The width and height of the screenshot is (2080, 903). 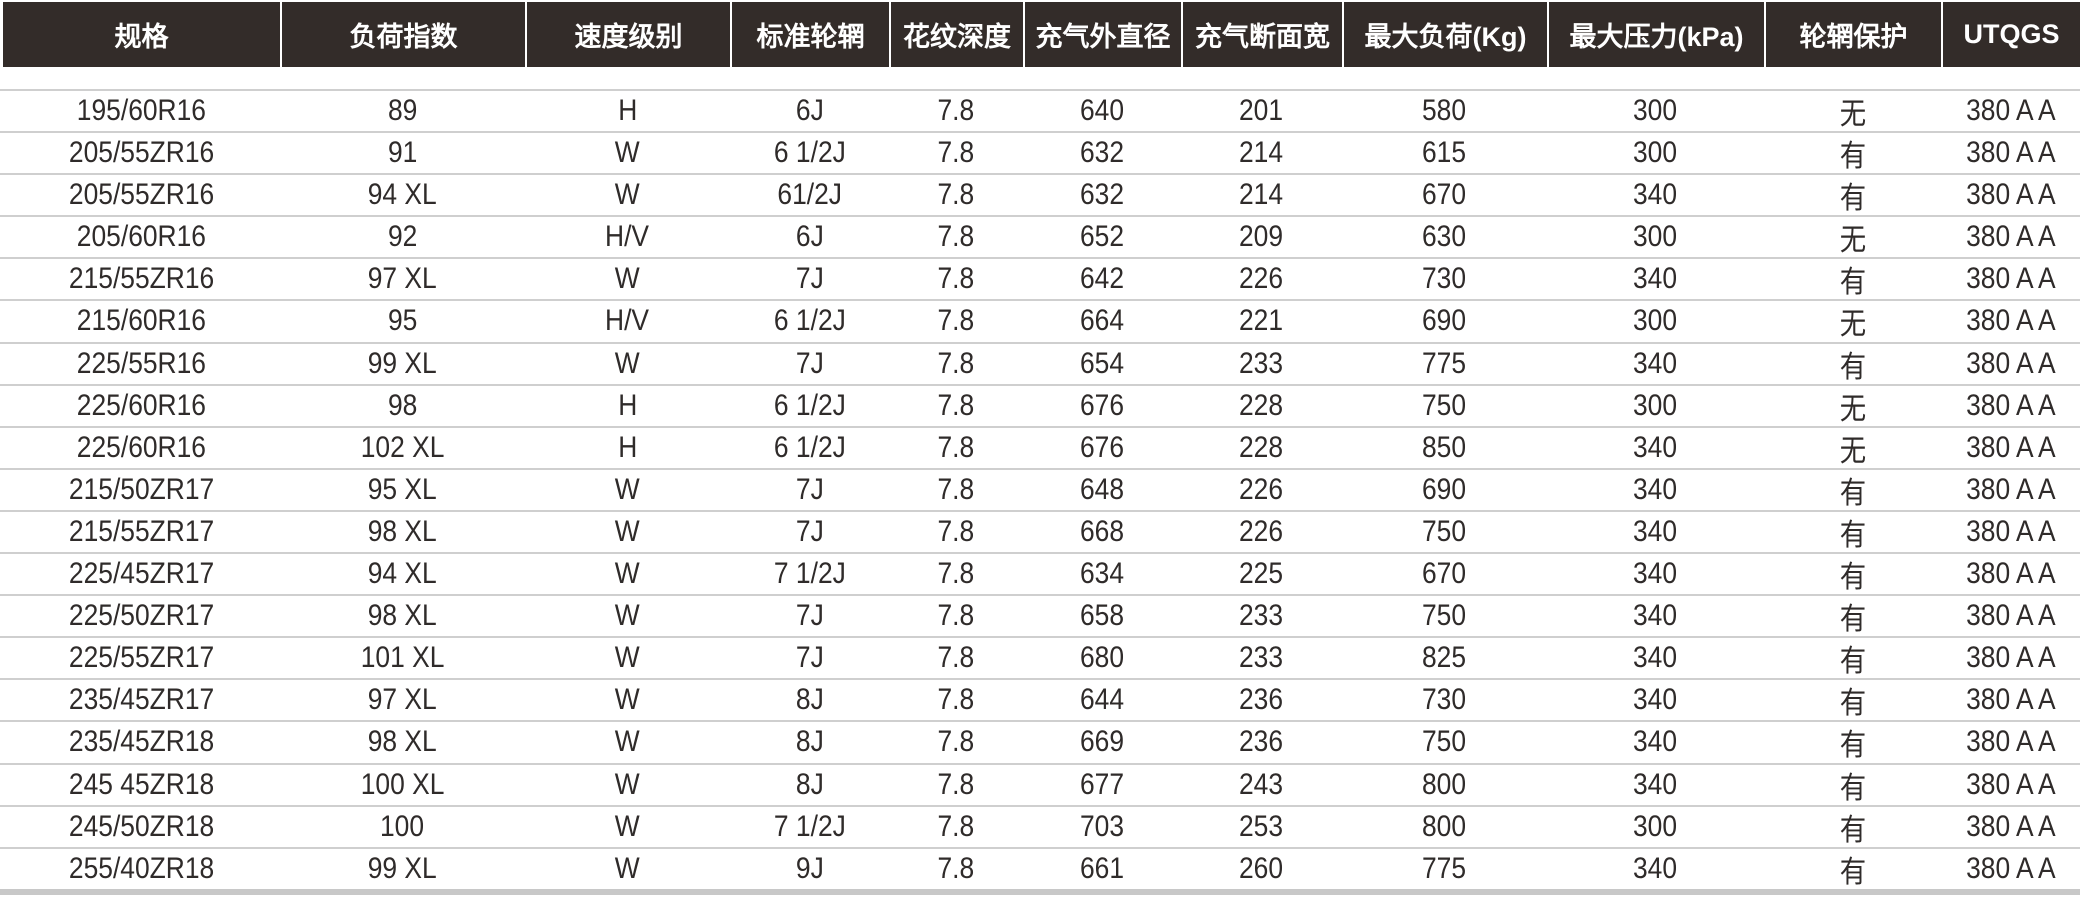 What do you see at coordinates (141, 742) in the screenshot?
I see `cell-spec: 235/45ZR18` at bounding box center [141, 742].